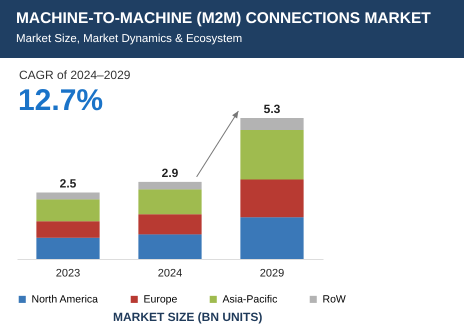  Describe the element at coordinates (161, 299) in the screenshot. I see `legend-label: Europe` at that location.